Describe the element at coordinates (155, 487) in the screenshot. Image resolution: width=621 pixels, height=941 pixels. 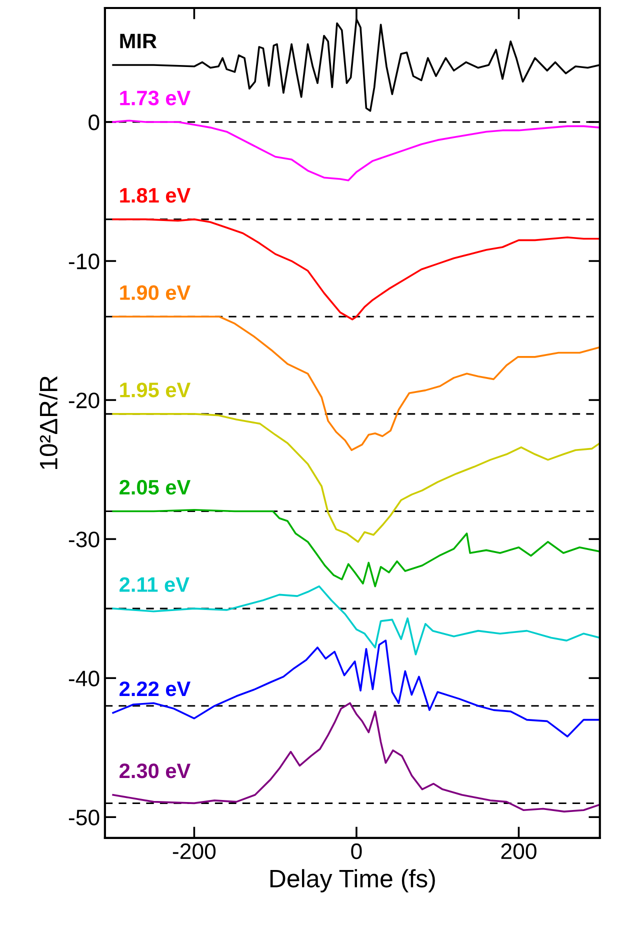
I see `series-label: 2.05 eV` at that location.